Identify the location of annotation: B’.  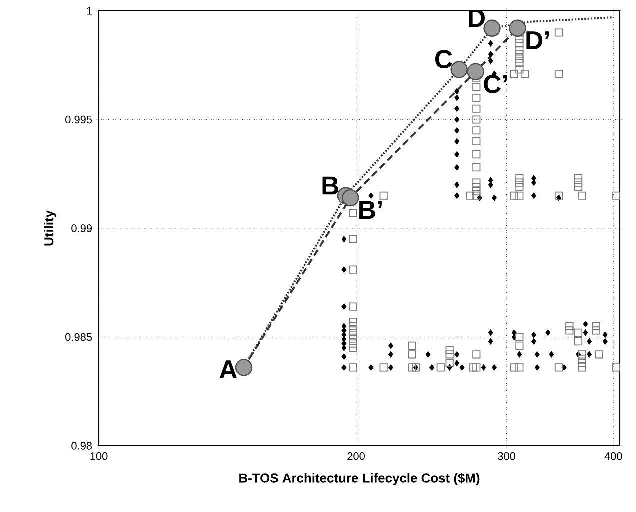
(371, 210).